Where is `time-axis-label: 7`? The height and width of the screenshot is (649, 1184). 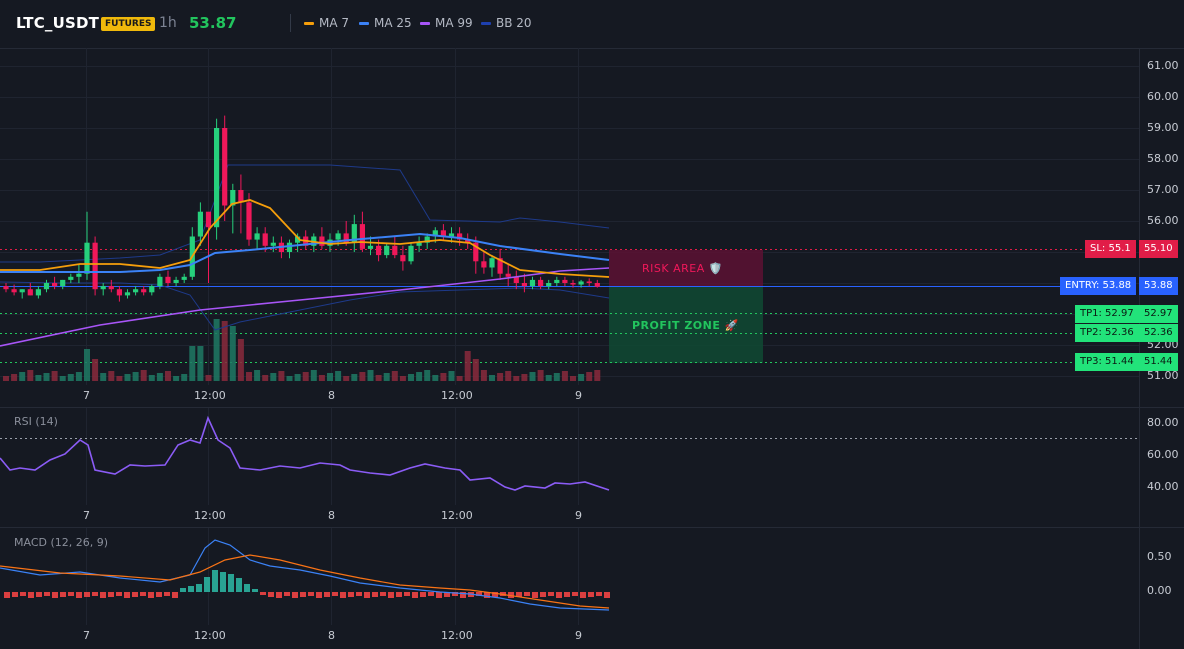
time-axis-label: 7 is located at coordinates (86, 635).